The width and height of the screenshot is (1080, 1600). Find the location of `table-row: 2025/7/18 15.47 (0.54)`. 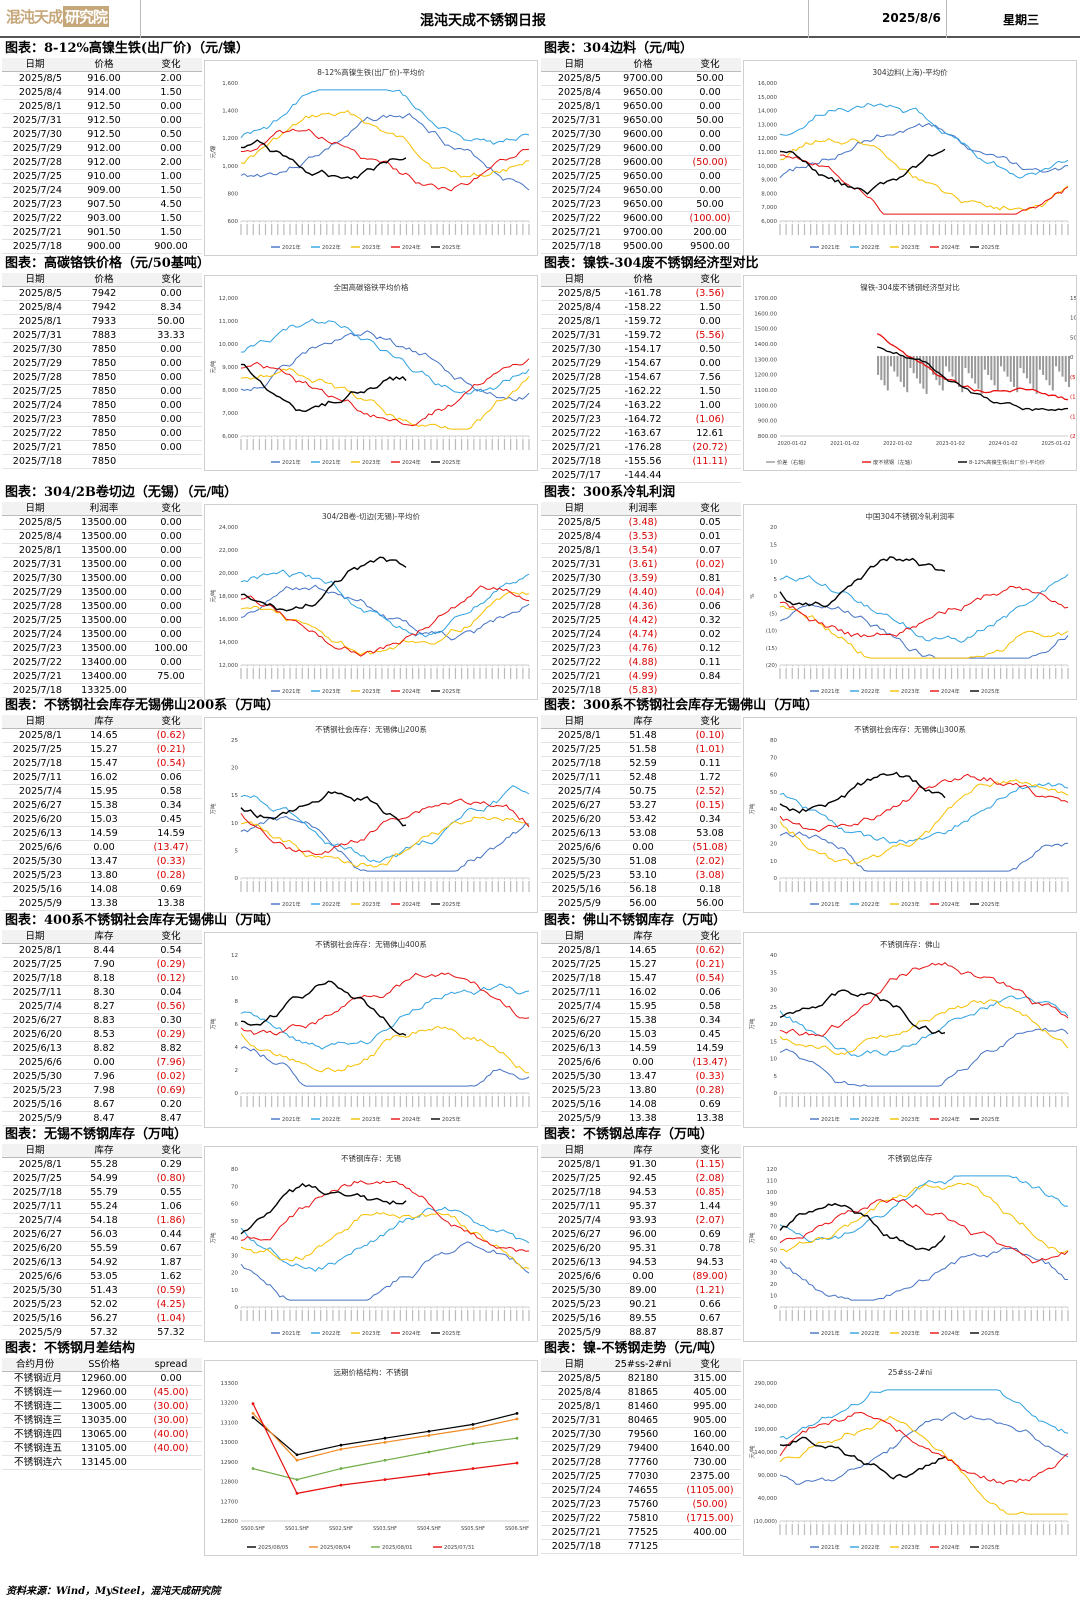

table-row: 2025/7/18 15.47 (0.54) is located at coordinates (102, 764).